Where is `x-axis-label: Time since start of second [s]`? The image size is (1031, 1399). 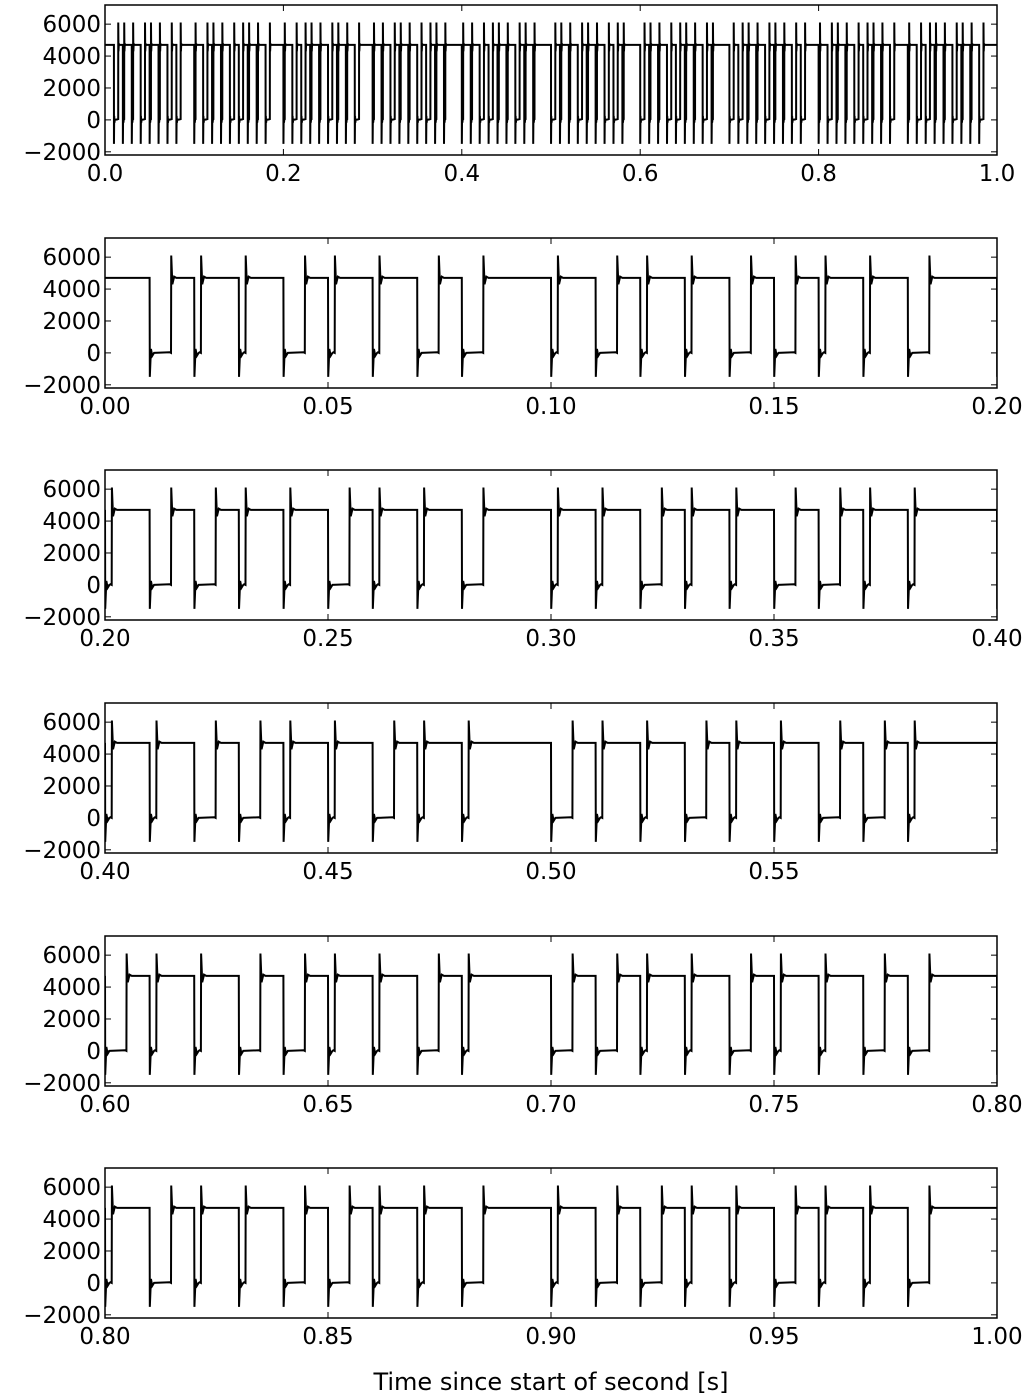 x-axis-label: Time since start of second [s] is located at coordinates (550, 1382).